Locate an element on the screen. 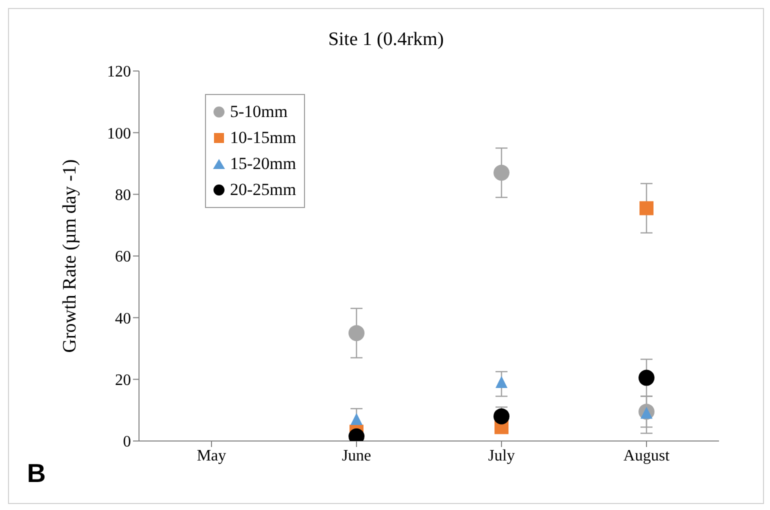  legend-label: 10-15mm is located at coordinates (263, 138).